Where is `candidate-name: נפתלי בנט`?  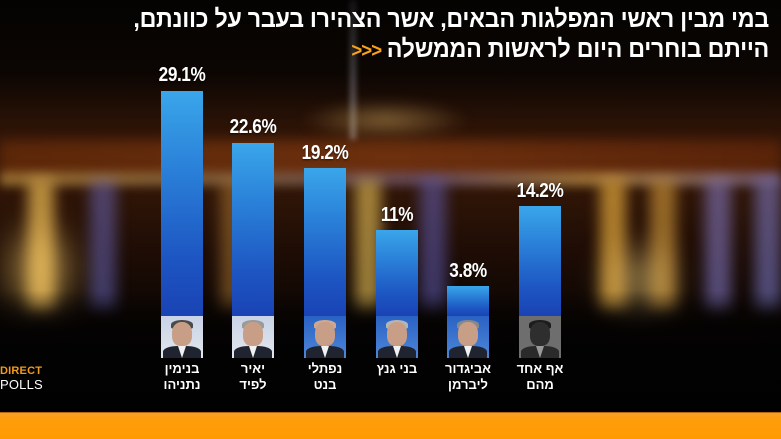
candidate-name: נפתלי בנט is located at coordinates (325, 376).